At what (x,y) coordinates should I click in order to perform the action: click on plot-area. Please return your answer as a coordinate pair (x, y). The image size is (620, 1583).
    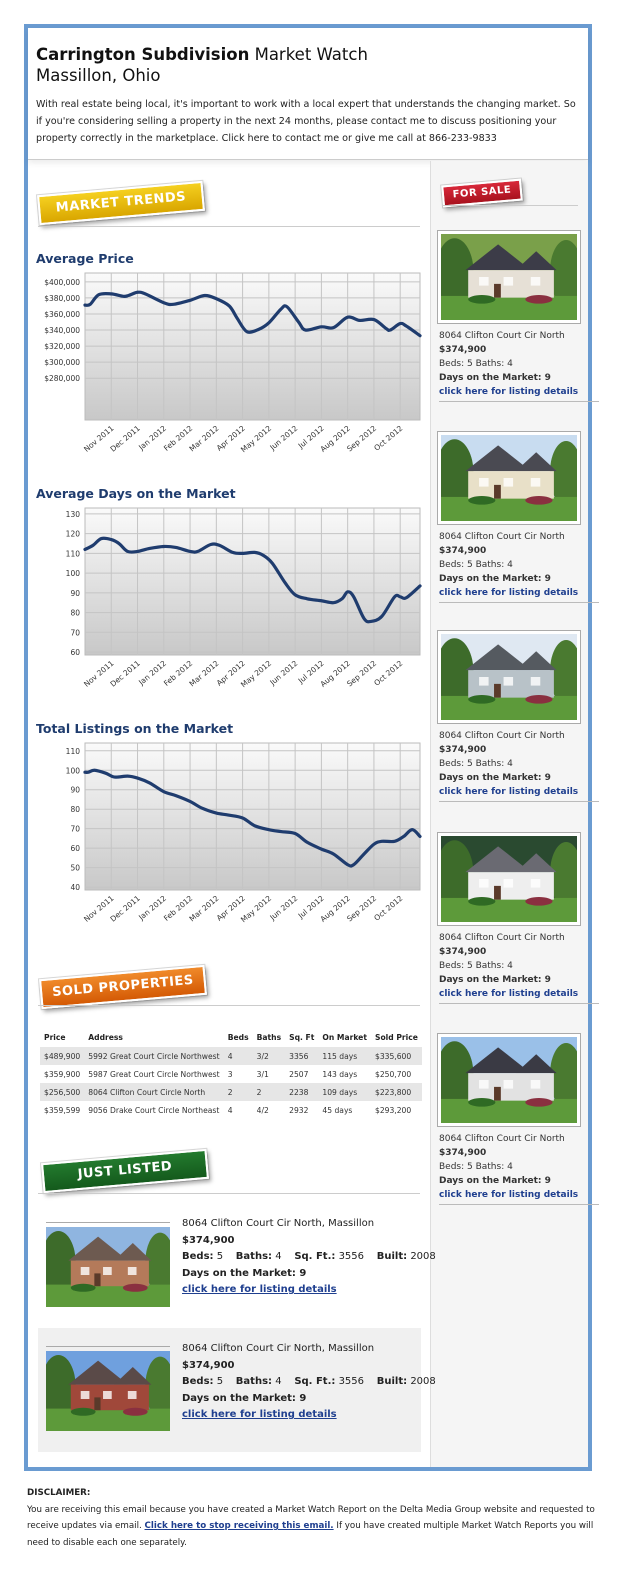
    Looking at the image, I should click on (252, 581).